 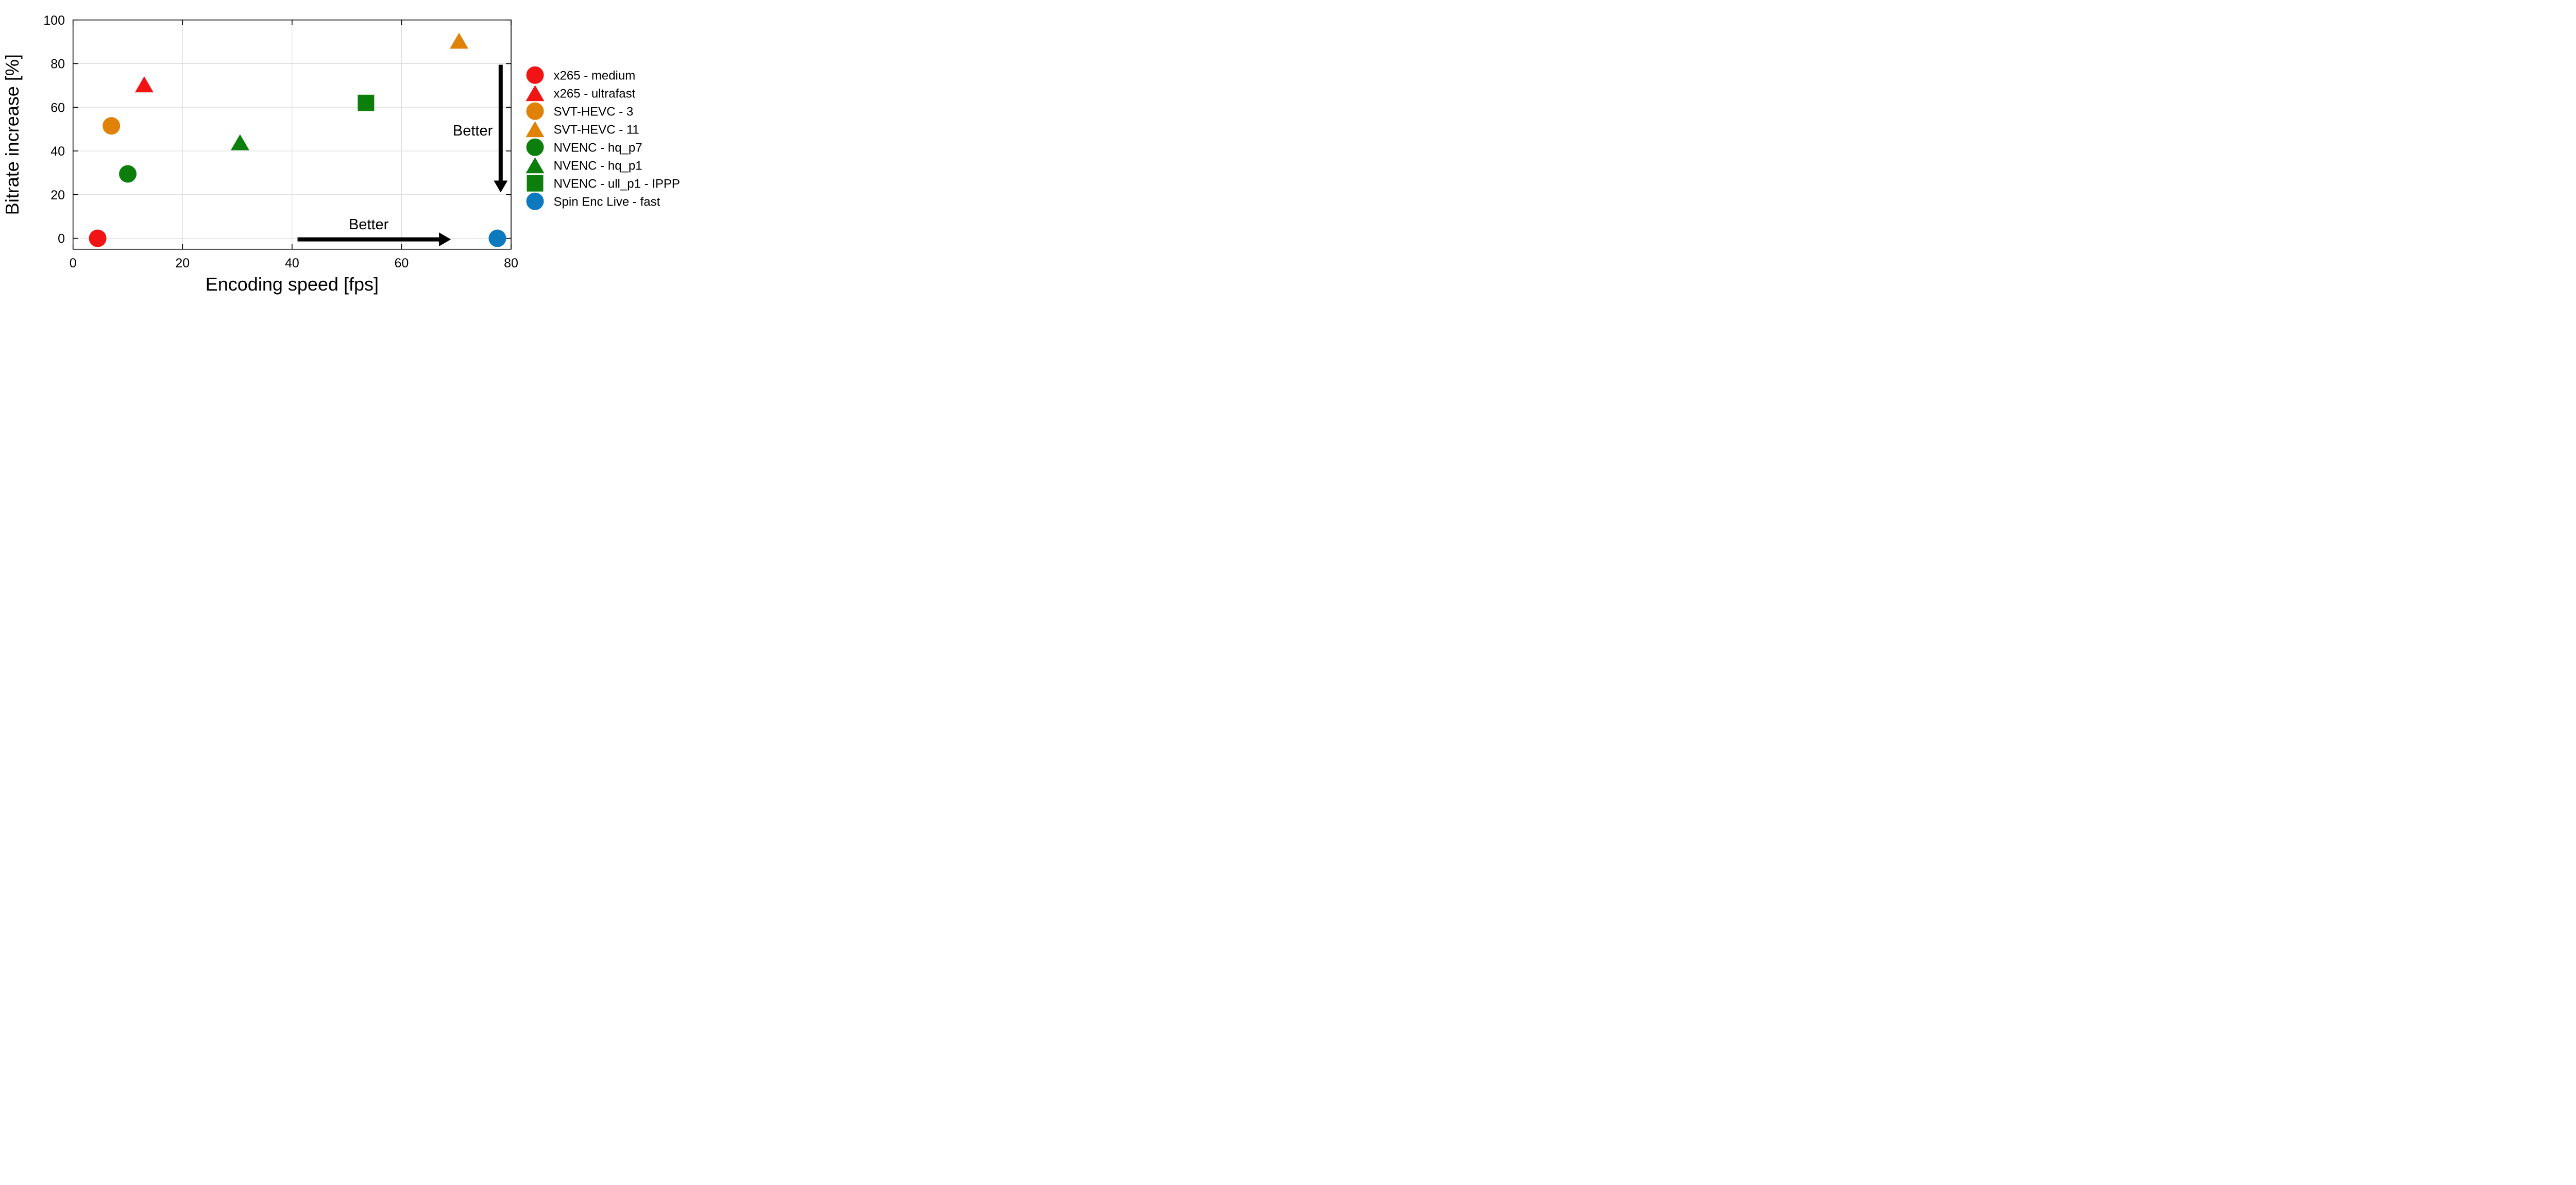 I want to click on data-point-nvenc-hq-p7, so click(x=128, y=174).